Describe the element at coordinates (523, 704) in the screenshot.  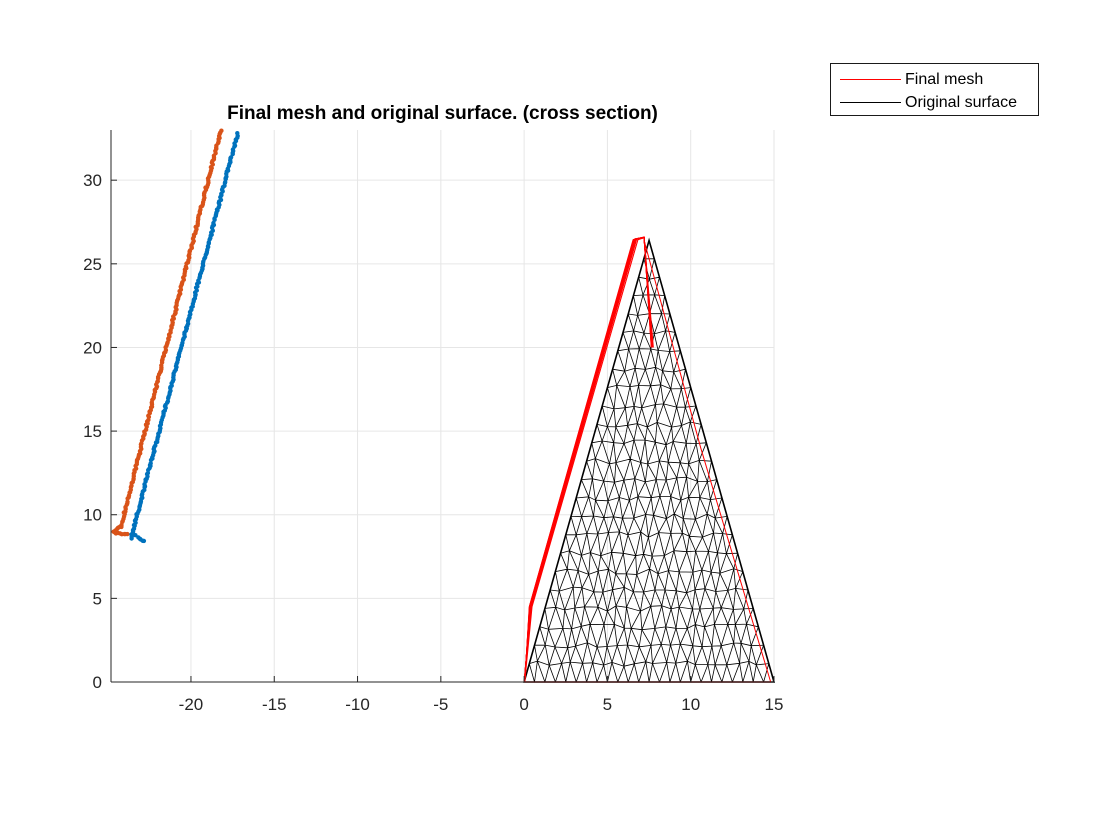
I see `x-tick-label: 0` at that location.